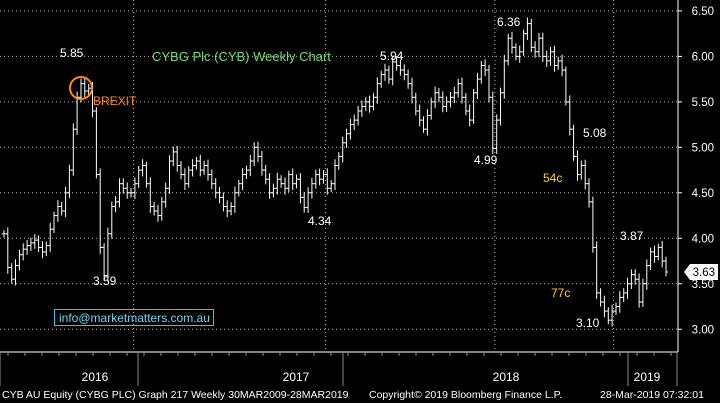 Image resolution: width=720 pixels, height=403 pixels. I want to click on annotation-label: 3.59, so click(105, 281).